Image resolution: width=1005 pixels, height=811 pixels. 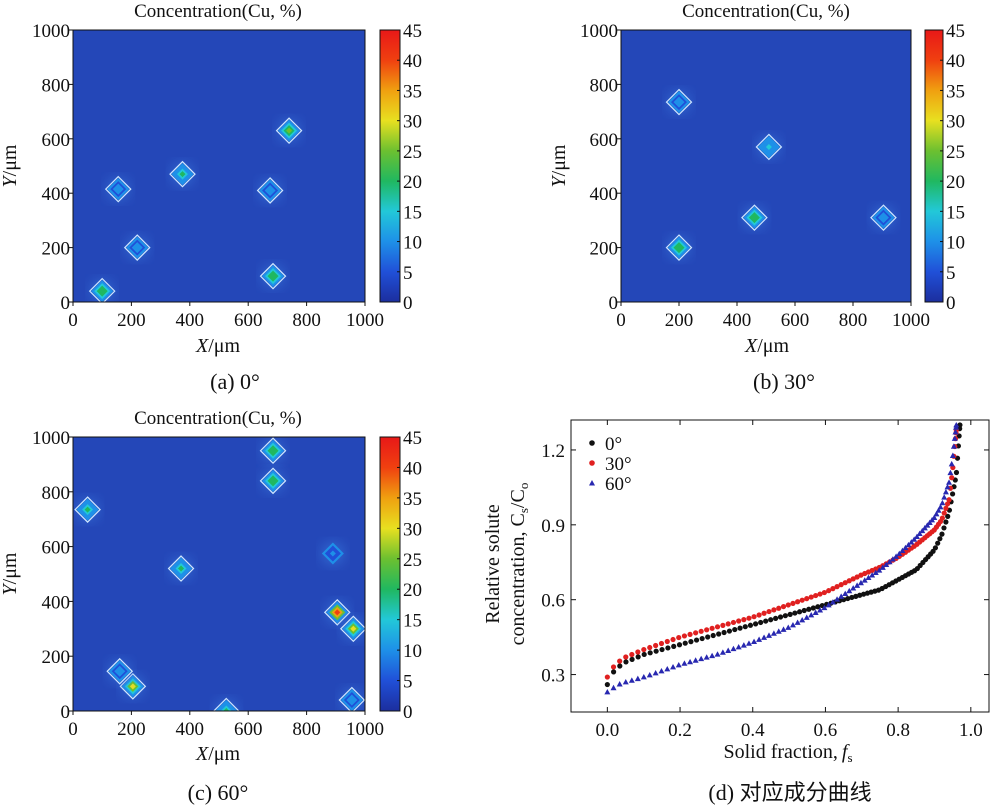 What do you see at coordinates (56, 657) in the screenshot?
I see `y-tick-label: 200` at bounding box center [56, 657].